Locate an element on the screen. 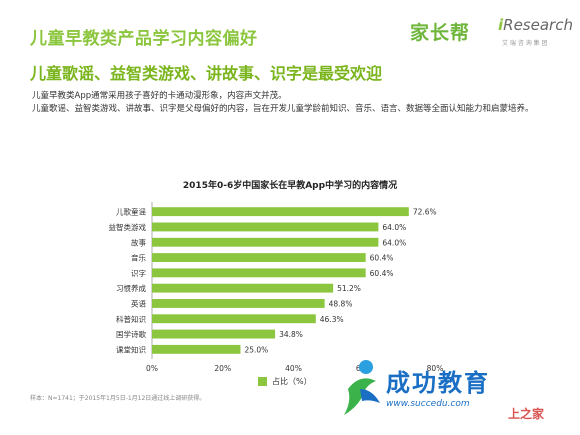 This screenshot has height=435, width=580. iresearch-logo: iResearch 艾 瑞 咨 询 集 团 is located at coordinates (535, 34).